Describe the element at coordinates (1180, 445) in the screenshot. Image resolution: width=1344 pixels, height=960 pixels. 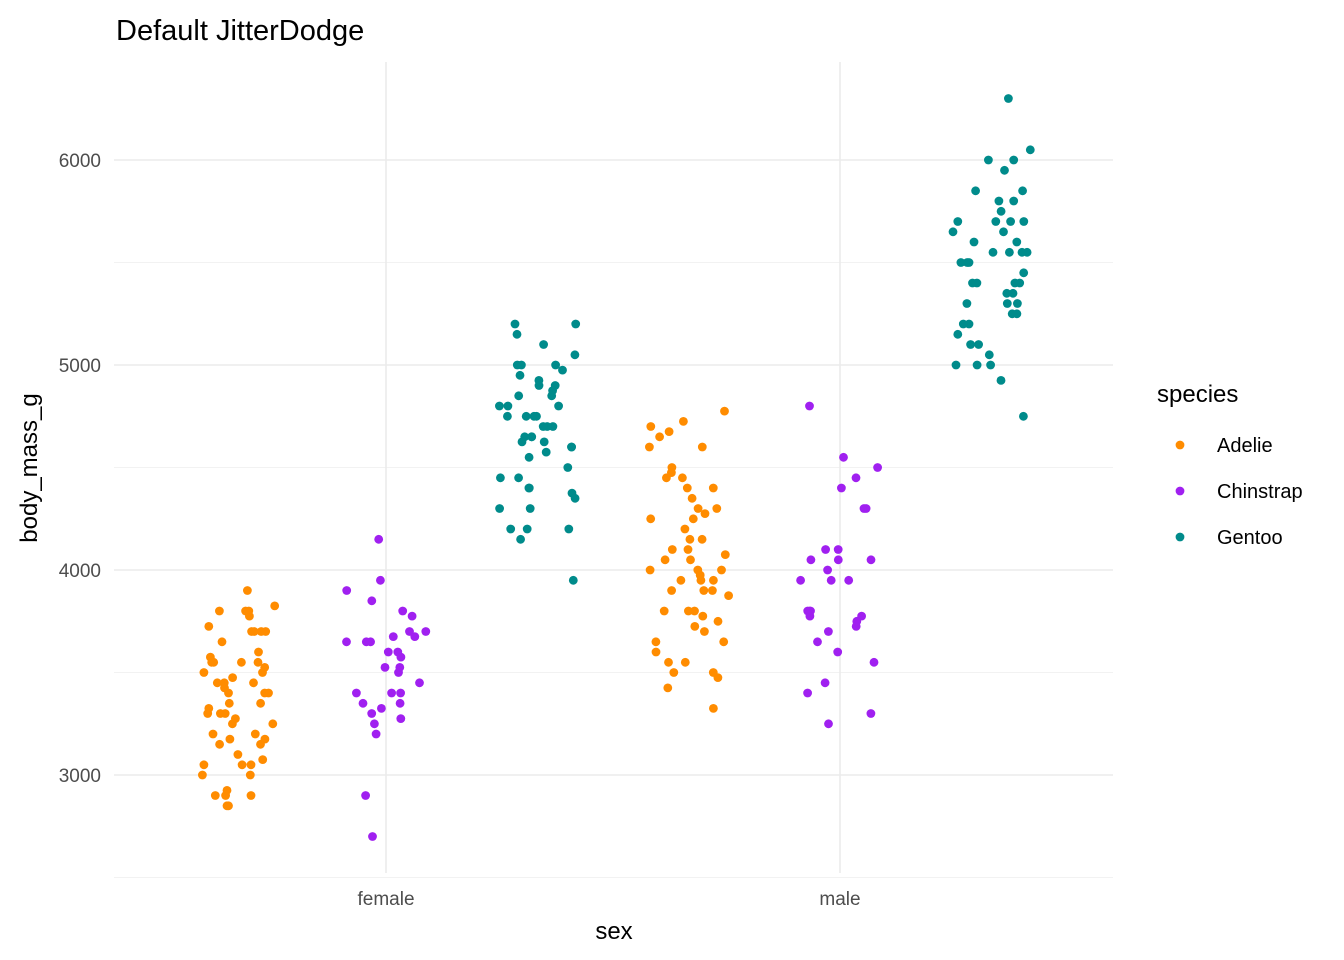
I see `legend-key-adelie` at that location.